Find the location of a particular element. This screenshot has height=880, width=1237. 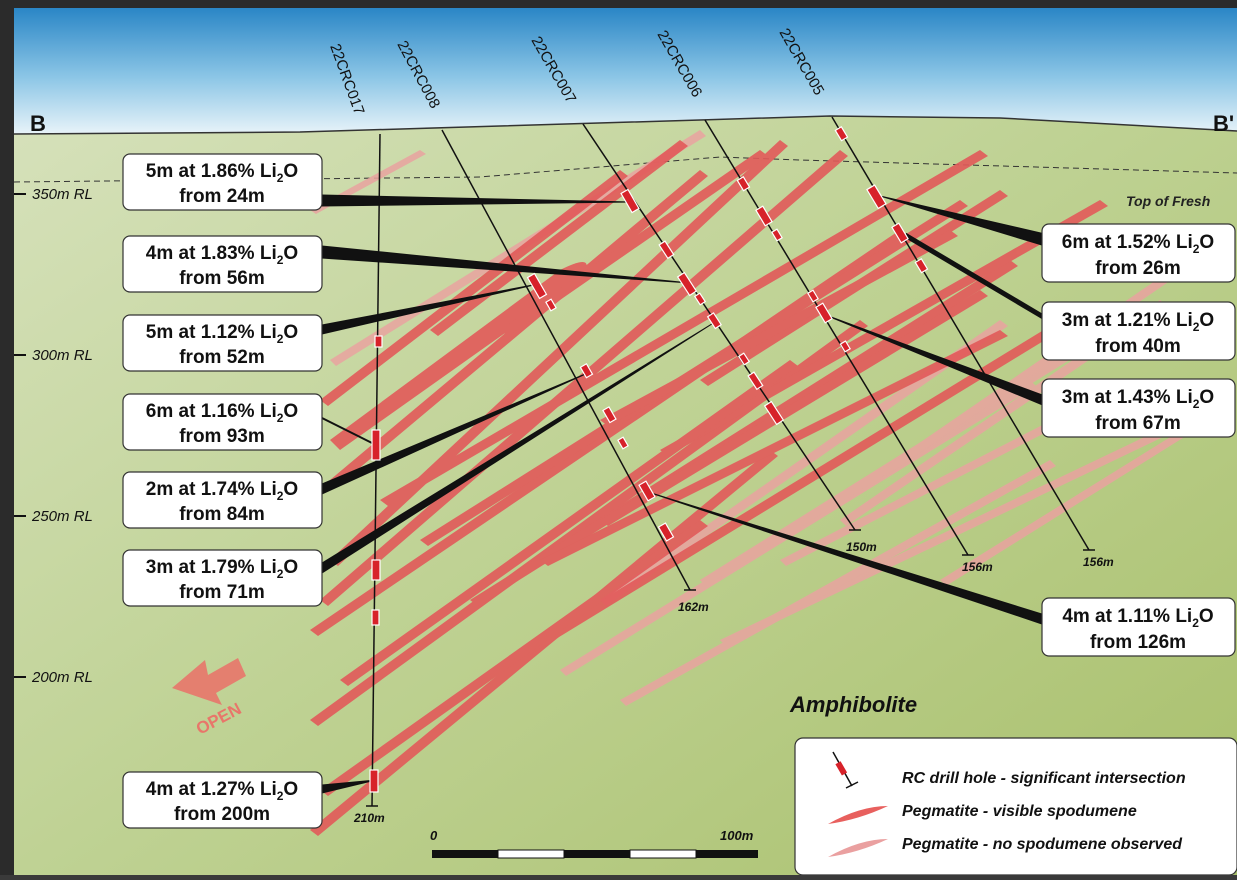

callout-box: 3m at 1.79% Li2O from 71m is located at coordinates (222, 578).